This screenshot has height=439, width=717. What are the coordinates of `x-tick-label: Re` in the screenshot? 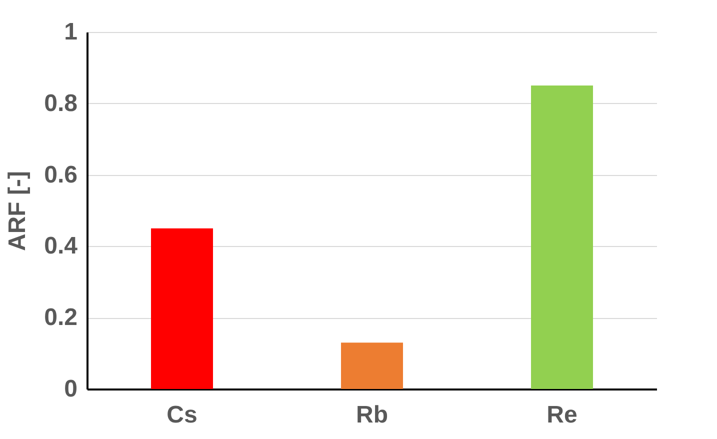 It's located at (562, 415).